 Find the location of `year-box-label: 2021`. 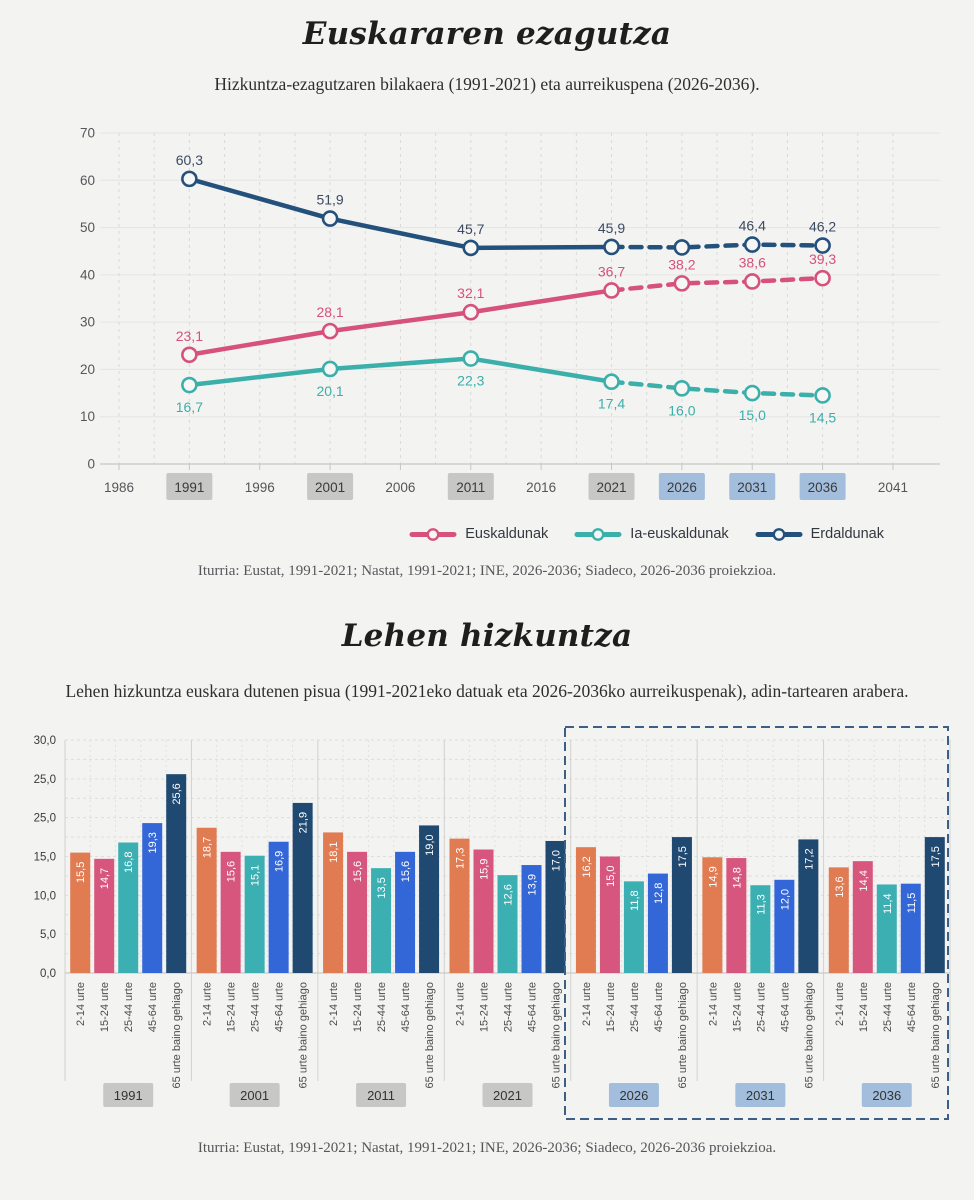

year-box-label: 2021 is located at coordinates (507, 1095).